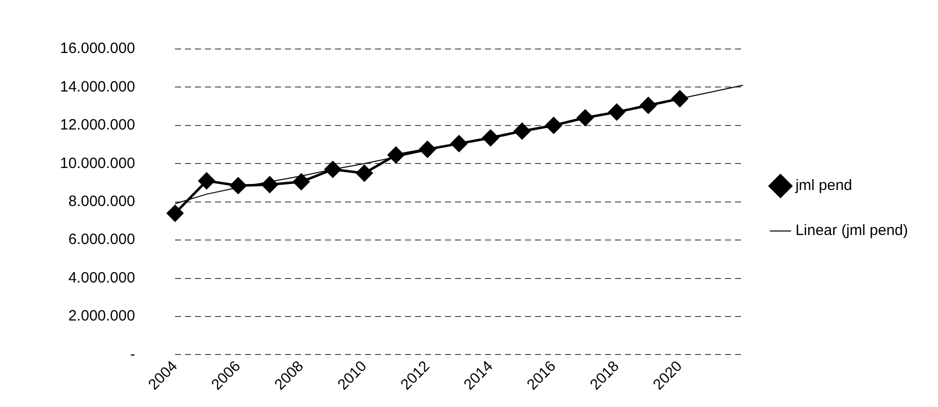 The image size is (938, 407). I want to click on legend-label: Linear (jml pend), so click(851, 231).